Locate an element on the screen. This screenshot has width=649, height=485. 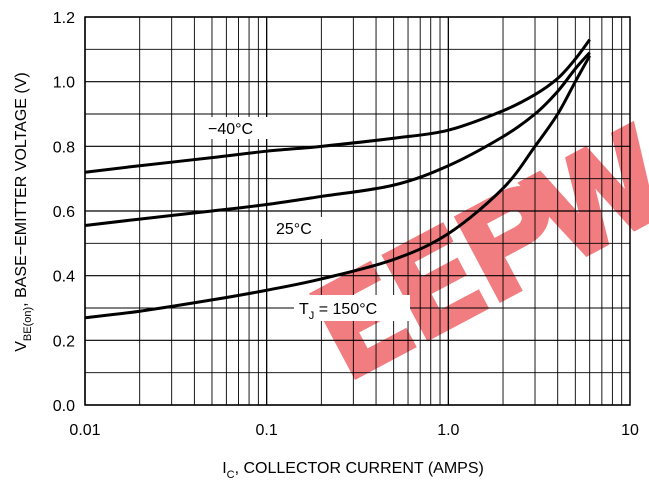
y-tick-label: 1.2 is located at coordinates (64, 18).